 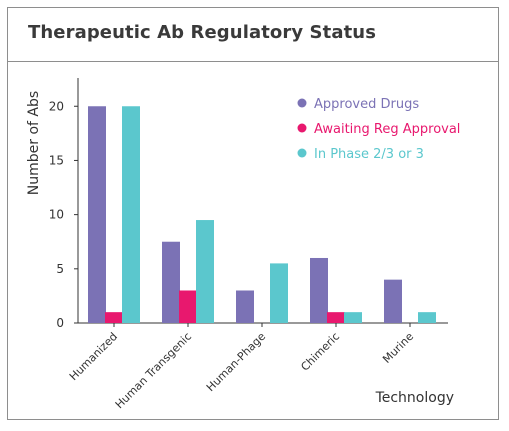 What do you see at coordinates (236, 362) in the screenshot?
I see `x-tick-label: Human-Phage` at bounding box center [236, 362].